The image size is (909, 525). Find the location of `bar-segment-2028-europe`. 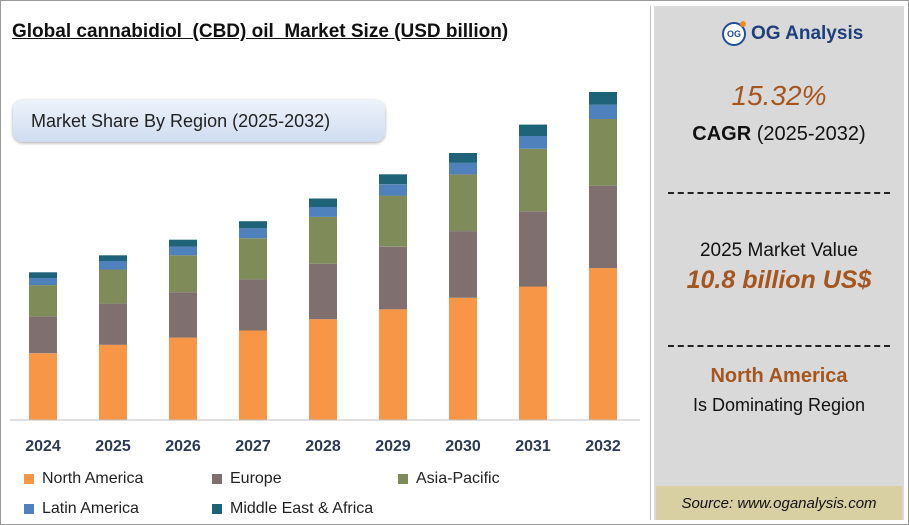

bar-segment-2028-europe is located at coordinates (323, 291).